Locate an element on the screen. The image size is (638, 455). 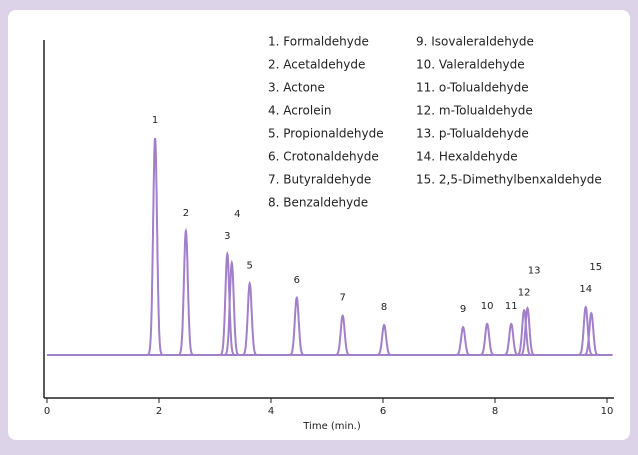
peak-label: 8 is located at coordinates (384, 307).